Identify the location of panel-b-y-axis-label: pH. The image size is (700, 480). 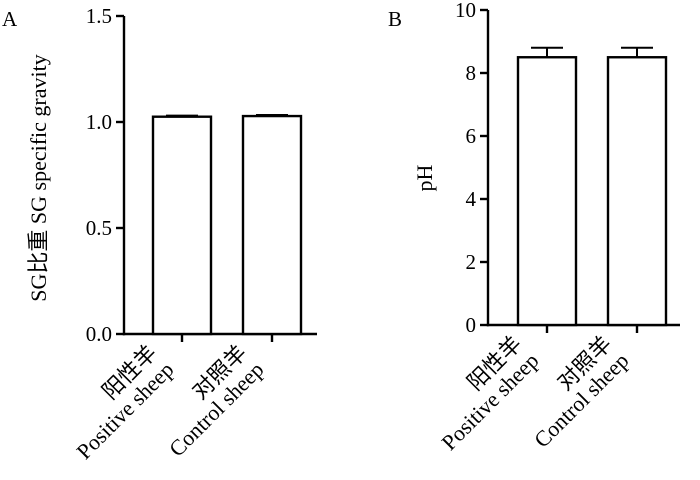
(424, 177).